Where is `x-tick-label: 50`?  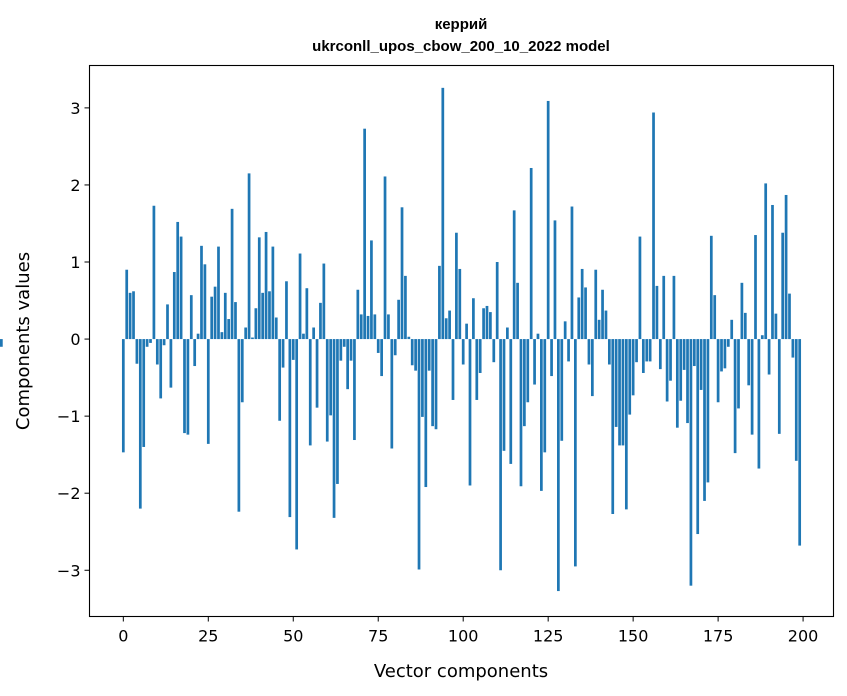 x-tick-label: 50 is located at coordinates (293, 636).